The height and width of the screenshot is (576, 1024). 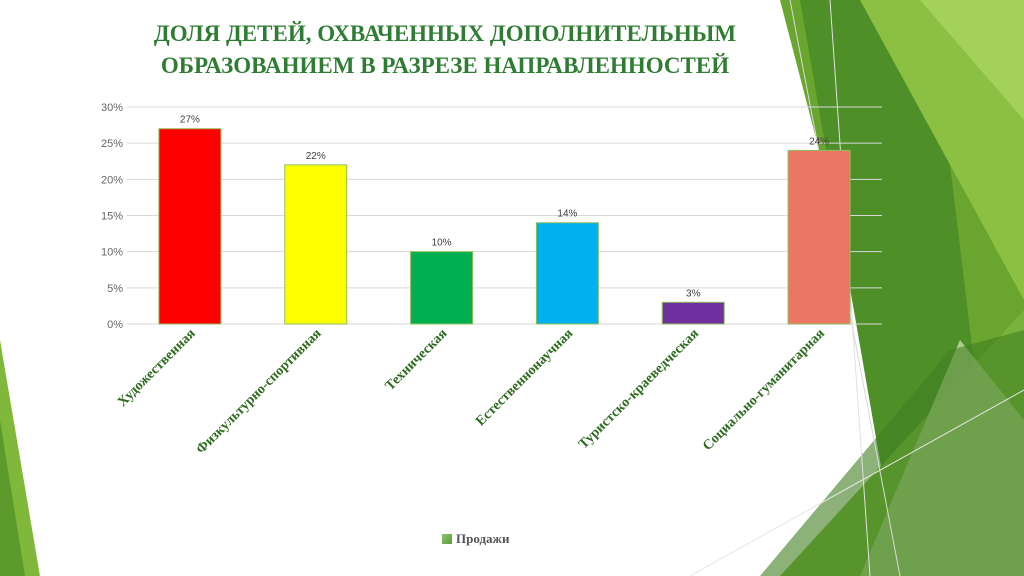 What do you see at coordinates (819, 141) in the screenshot?
I see `data-label: 24%` at bounding box center [819, 141].